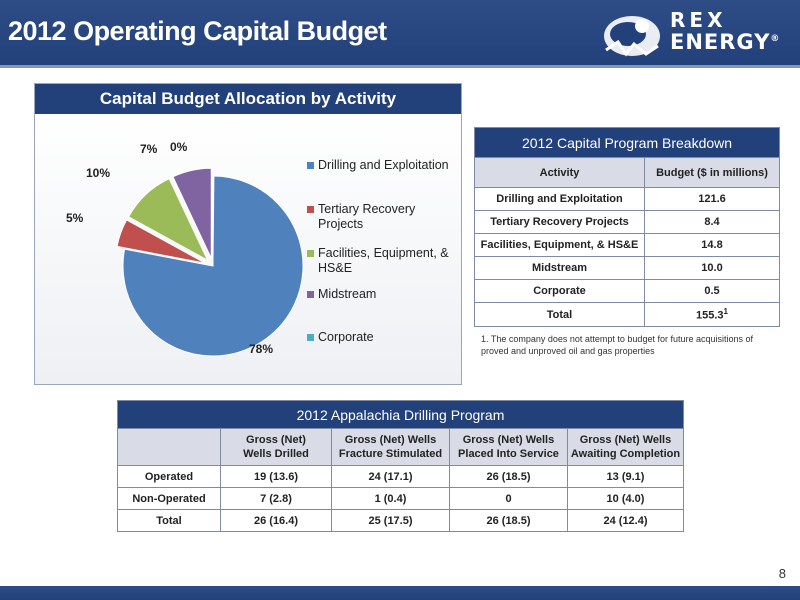  What do you see at coordinates (179, 147) in the screenshot?
I see `pie-label-corporate: 0%` at bounding box center [179, 147].